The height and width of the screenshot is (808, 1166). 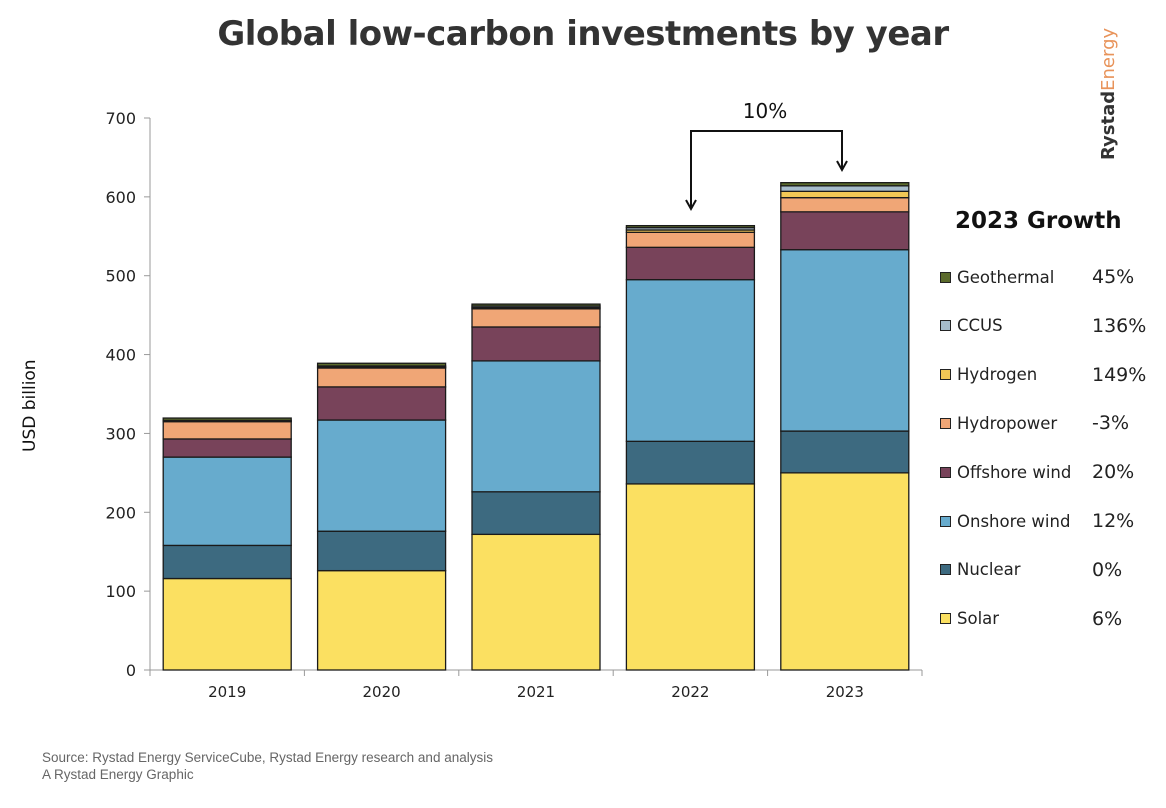 I want to click on y-tick-label: 500, so click(x=120, y=276).